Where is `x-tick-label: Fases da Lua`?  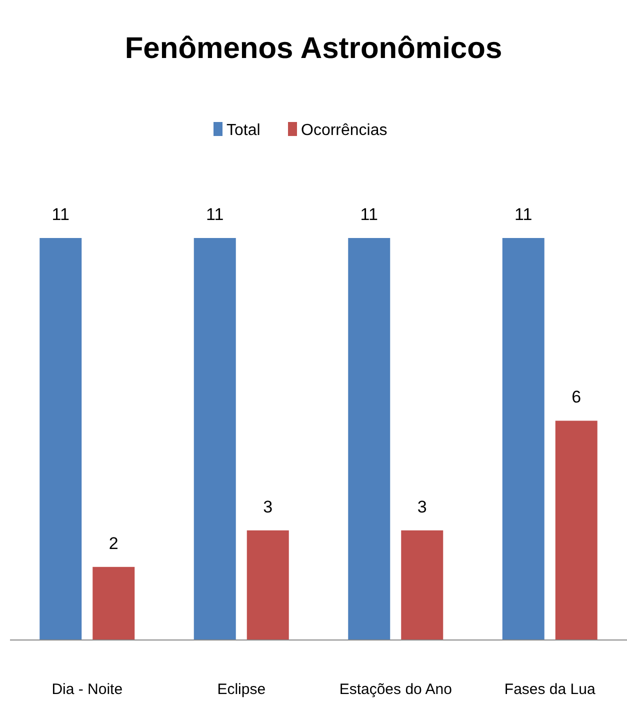 x-tick-label: Fases da Lua is located at coordinates (550, 689).